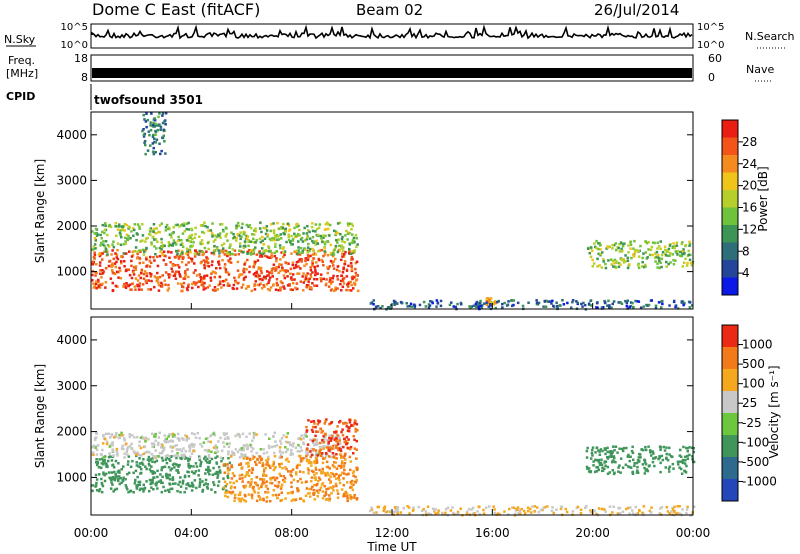 The height and width of the screenshot is (554, 800). I want to click on date-label: 26/Jul/2014, so click(636, 10).